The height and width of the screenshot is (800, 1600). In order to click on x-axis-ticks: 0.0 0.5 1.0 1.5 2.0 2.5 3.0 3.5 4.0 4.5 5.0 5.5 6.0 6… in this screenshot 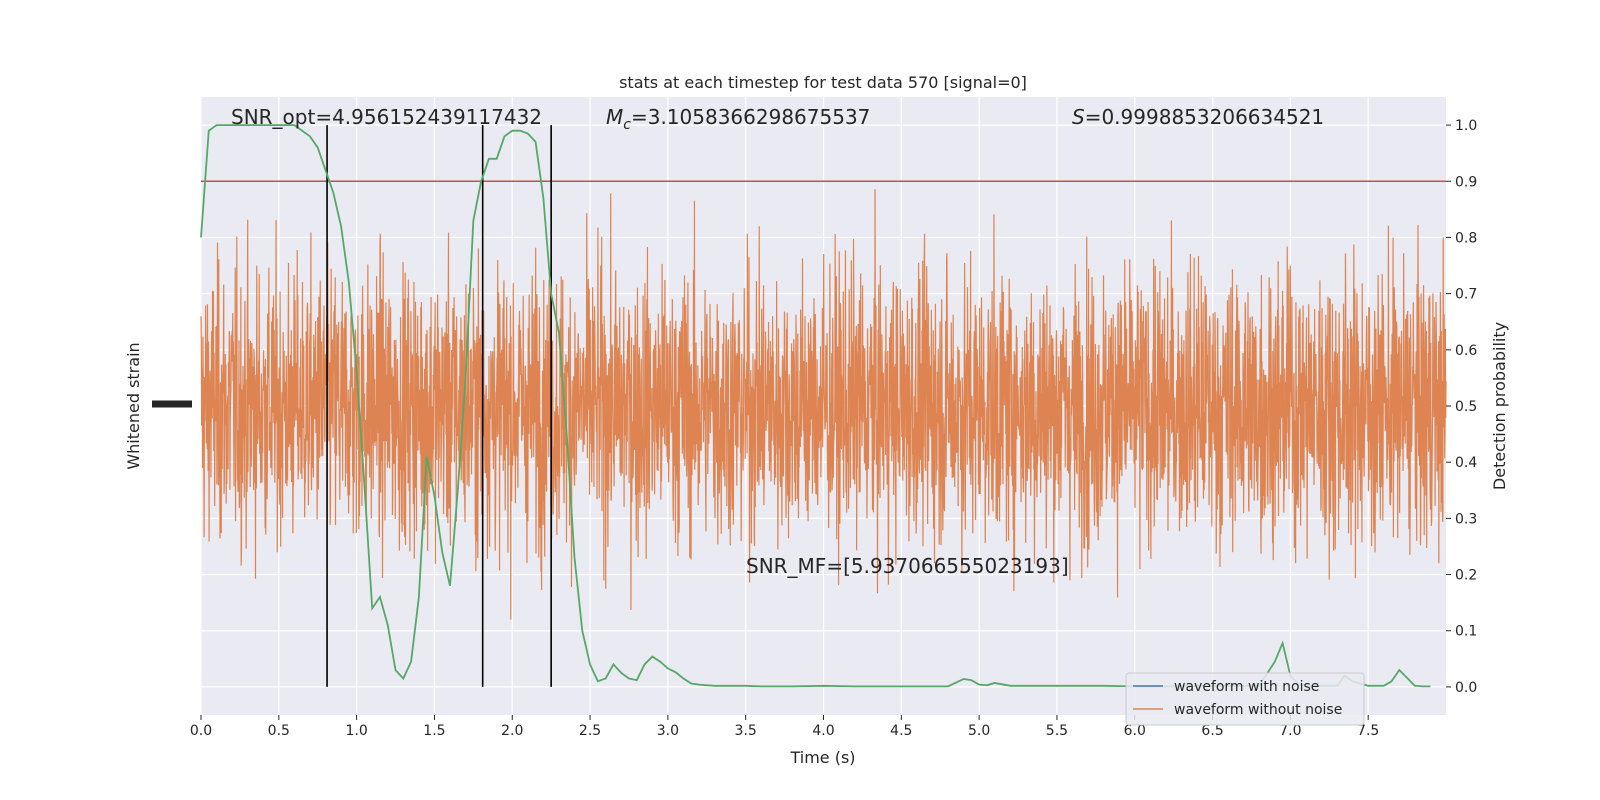, I will do `click(784, 727)`.